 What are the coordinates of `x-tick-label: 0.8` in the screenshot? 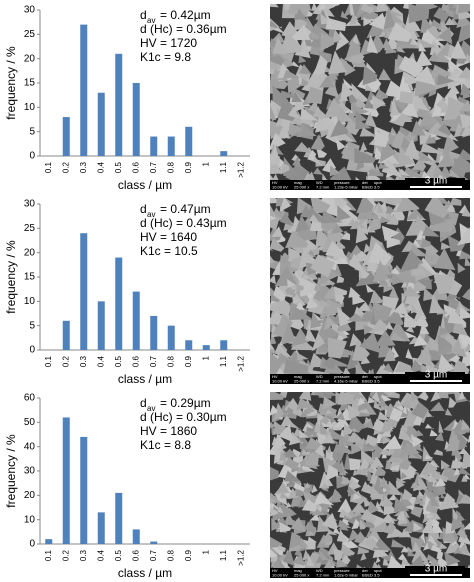 It's located at (170, 361).